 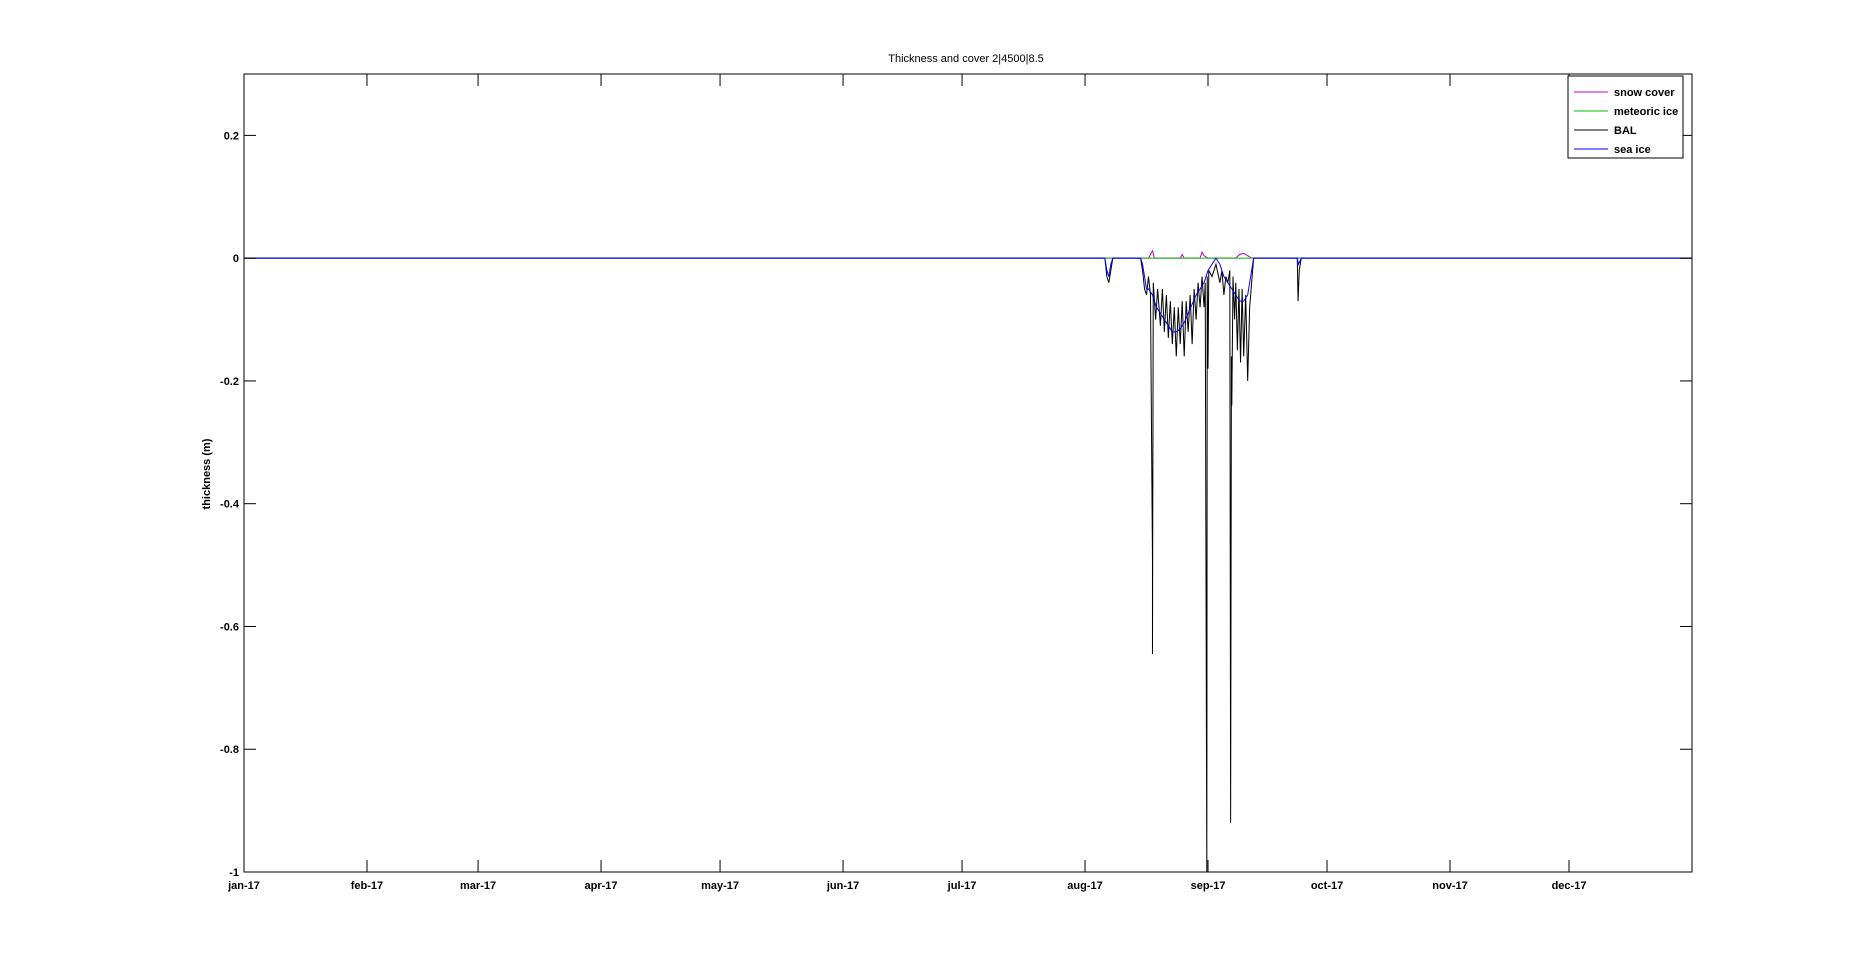 I want to click on y-tick-label: -0.2, so click(x=229, y=382).